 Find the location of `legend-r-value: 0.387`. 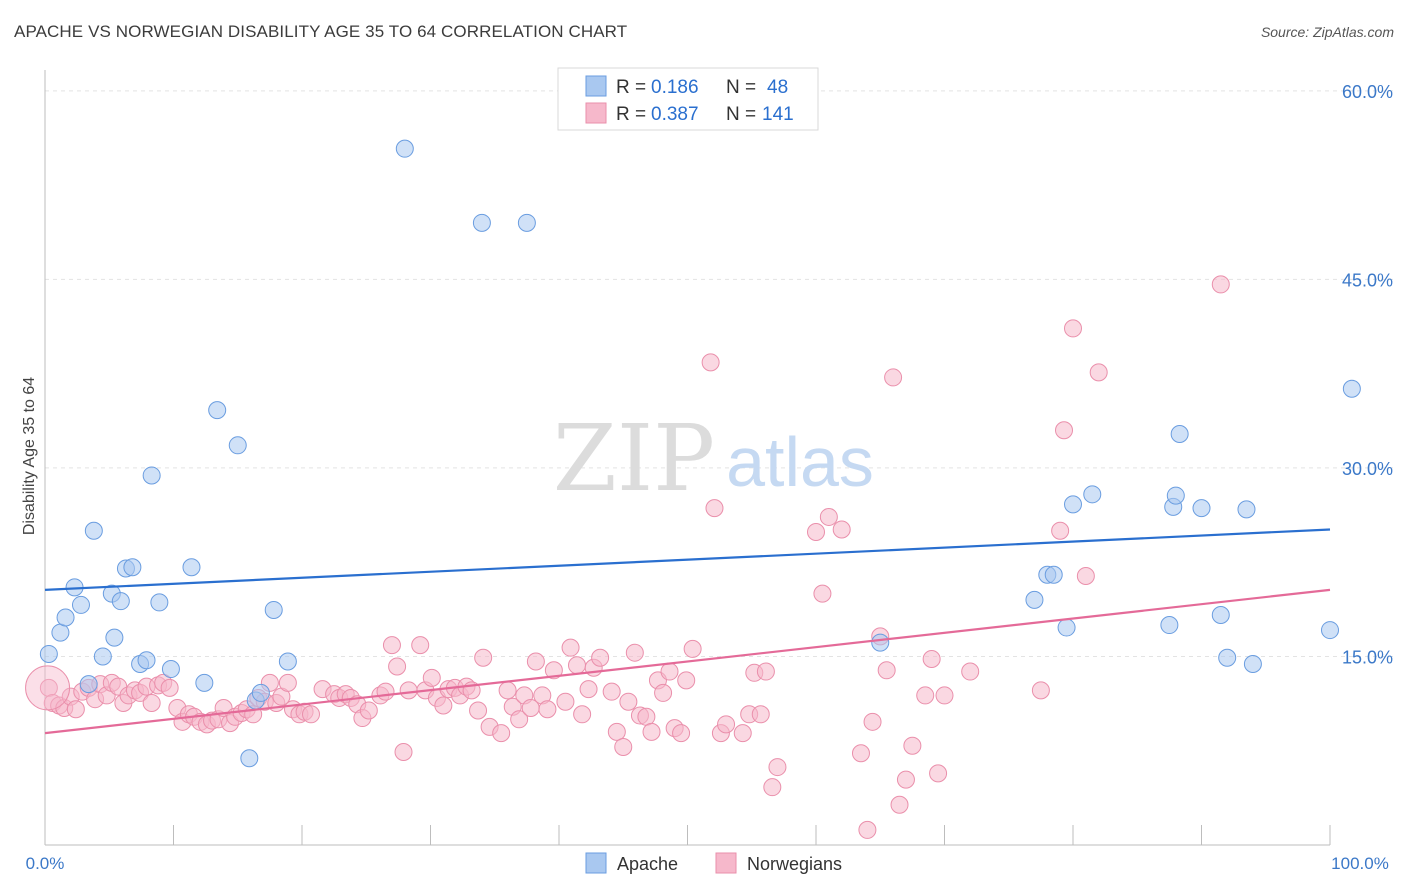

legend-r-value: 0.387 is located at coordinates (675, 114).